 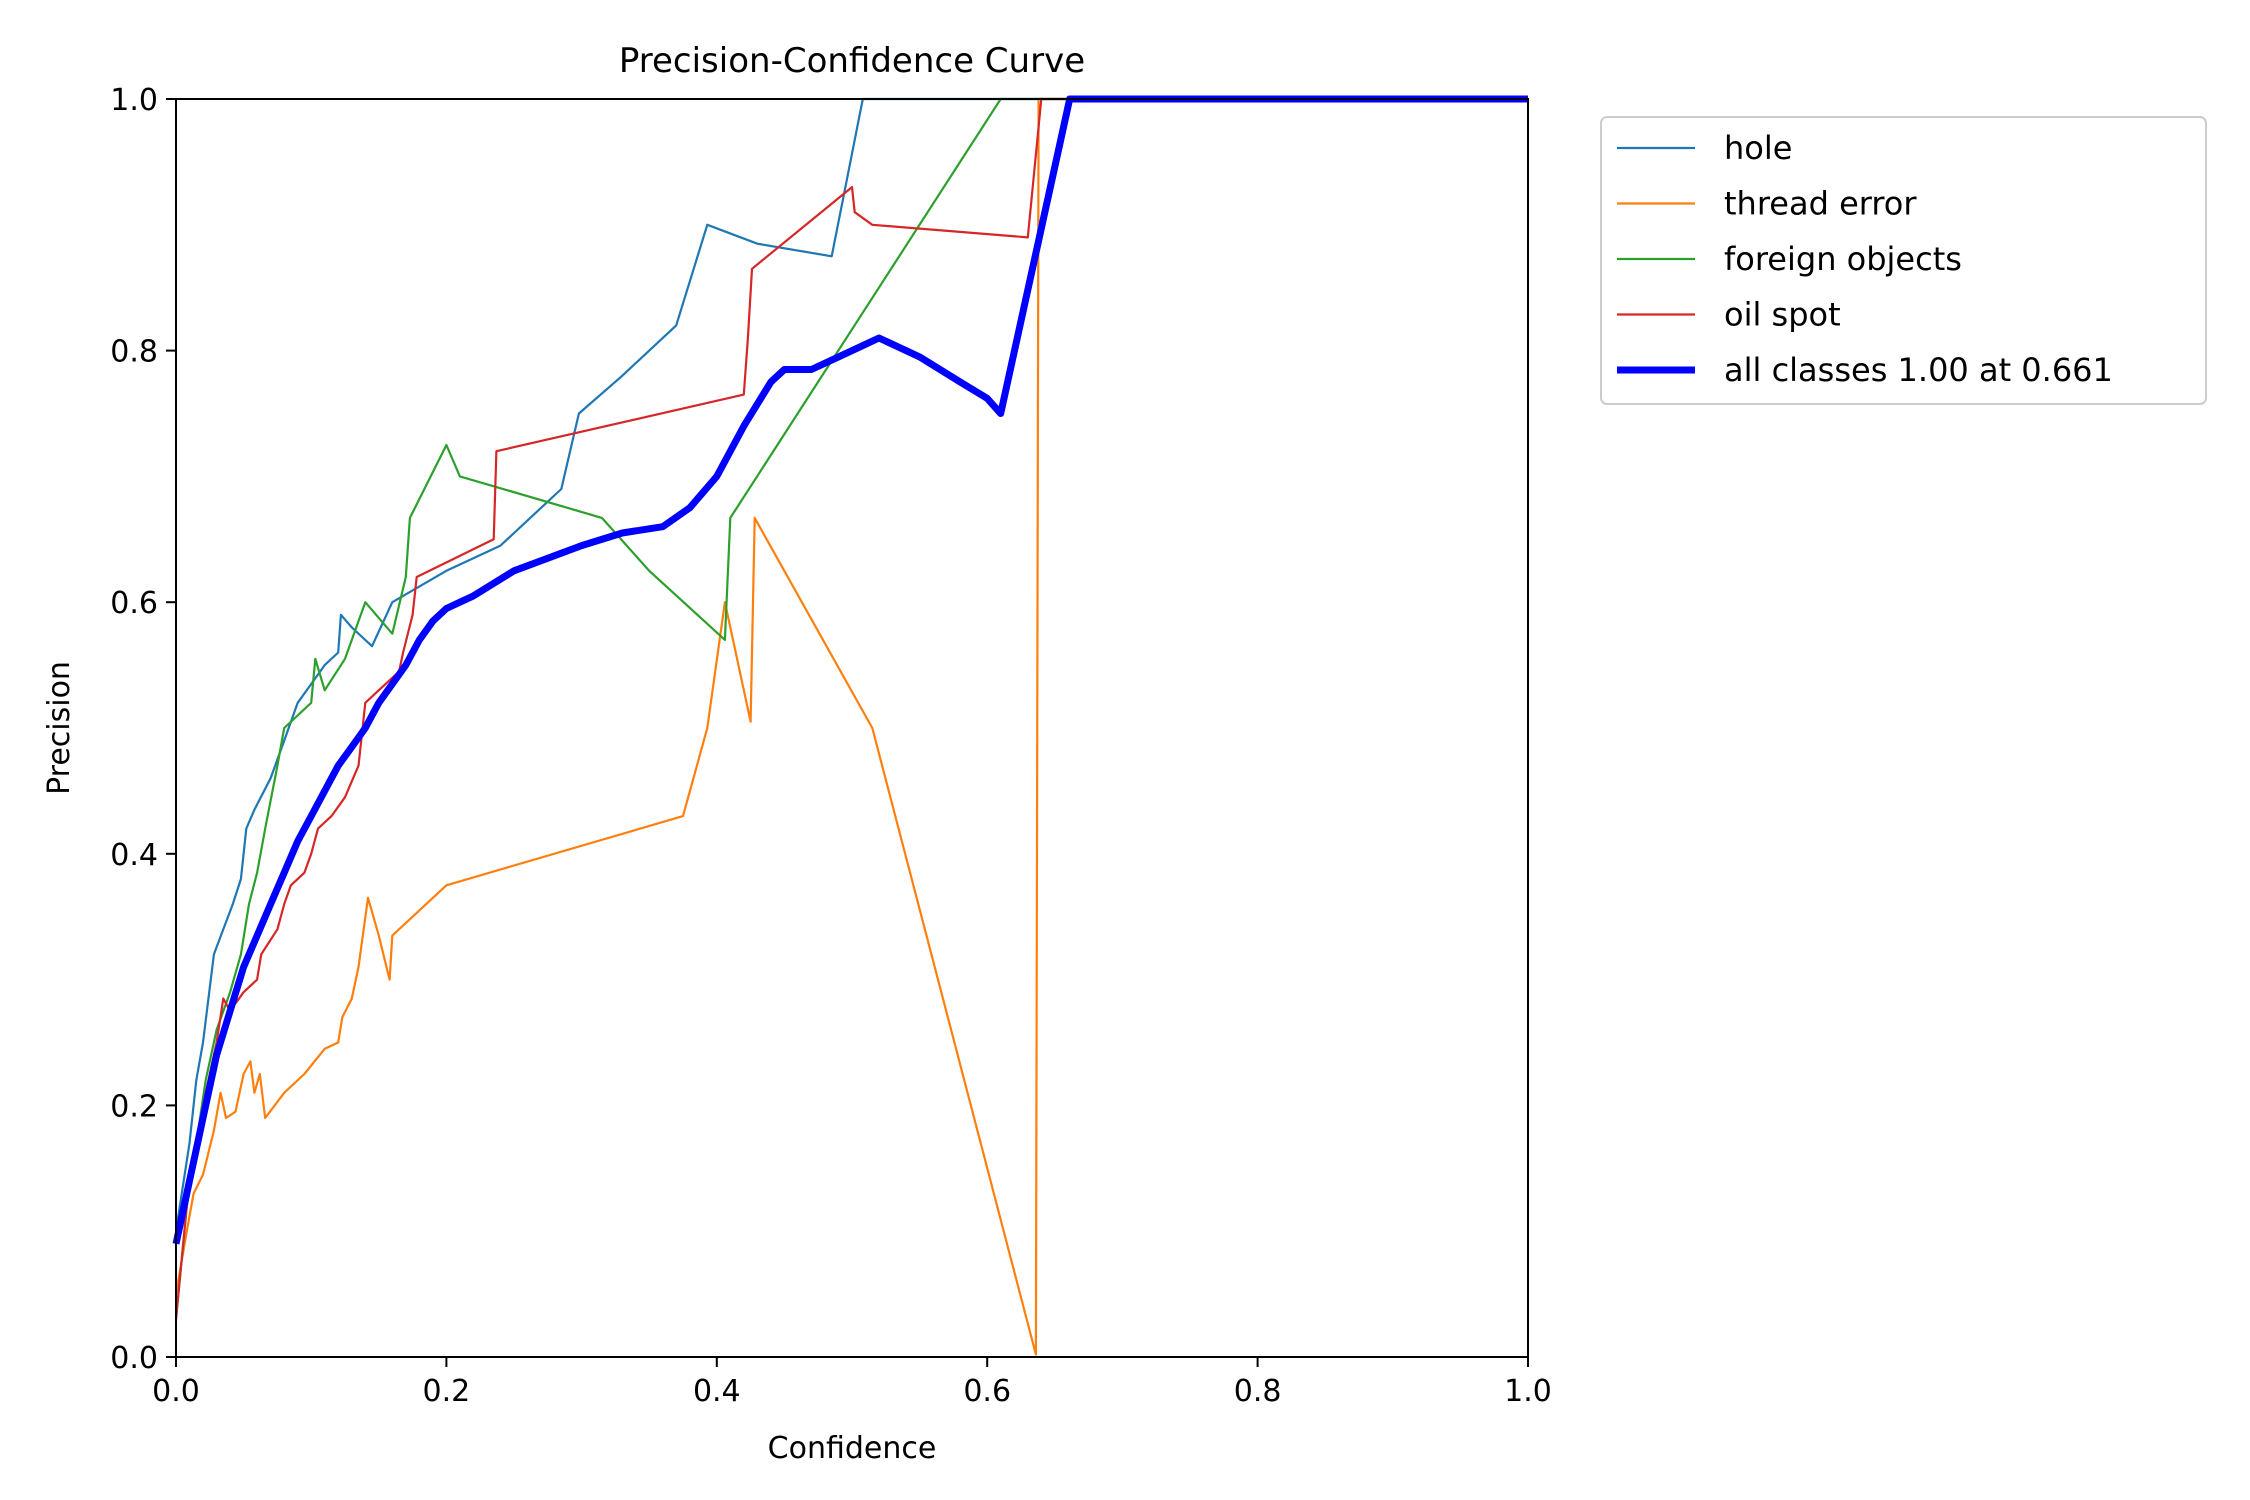 What do you see at coordinates (134, 1358) in the screenshot?
I see `y-tick-label: 0.0` at bounding box center [134, 1358].